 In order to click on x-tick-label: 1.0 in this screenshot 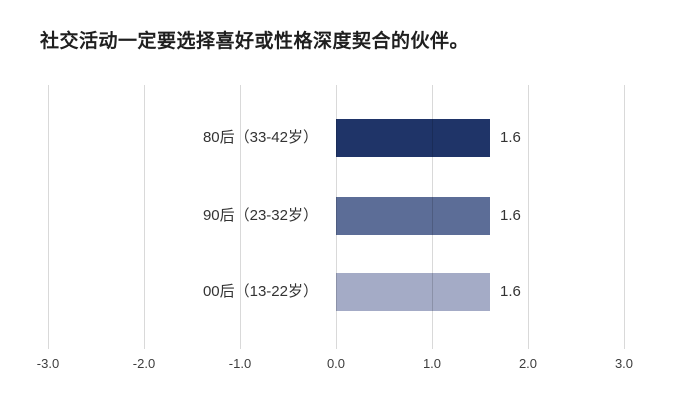, I will do `click(432, 363)`.